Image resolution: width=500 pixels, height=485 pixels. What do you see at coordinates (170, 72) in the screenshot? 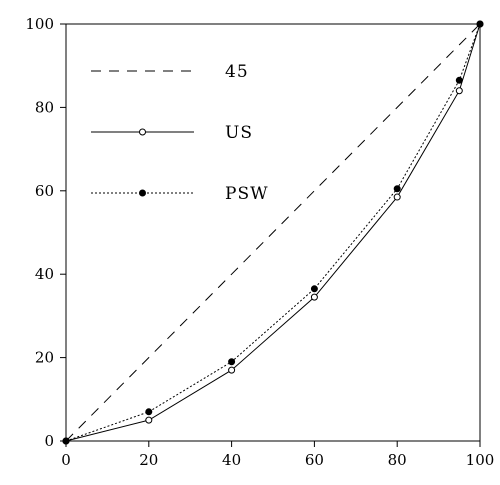
I see `legend-item: 45` at bounding box center [170, 72].